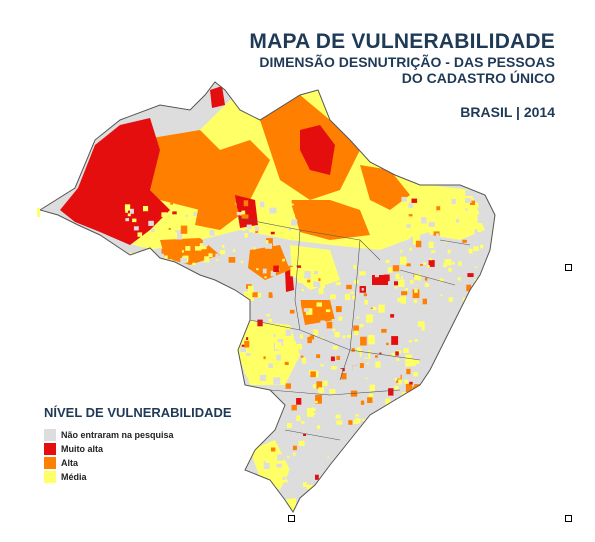  I want to click on resize-handle-right, so click(568, 267).